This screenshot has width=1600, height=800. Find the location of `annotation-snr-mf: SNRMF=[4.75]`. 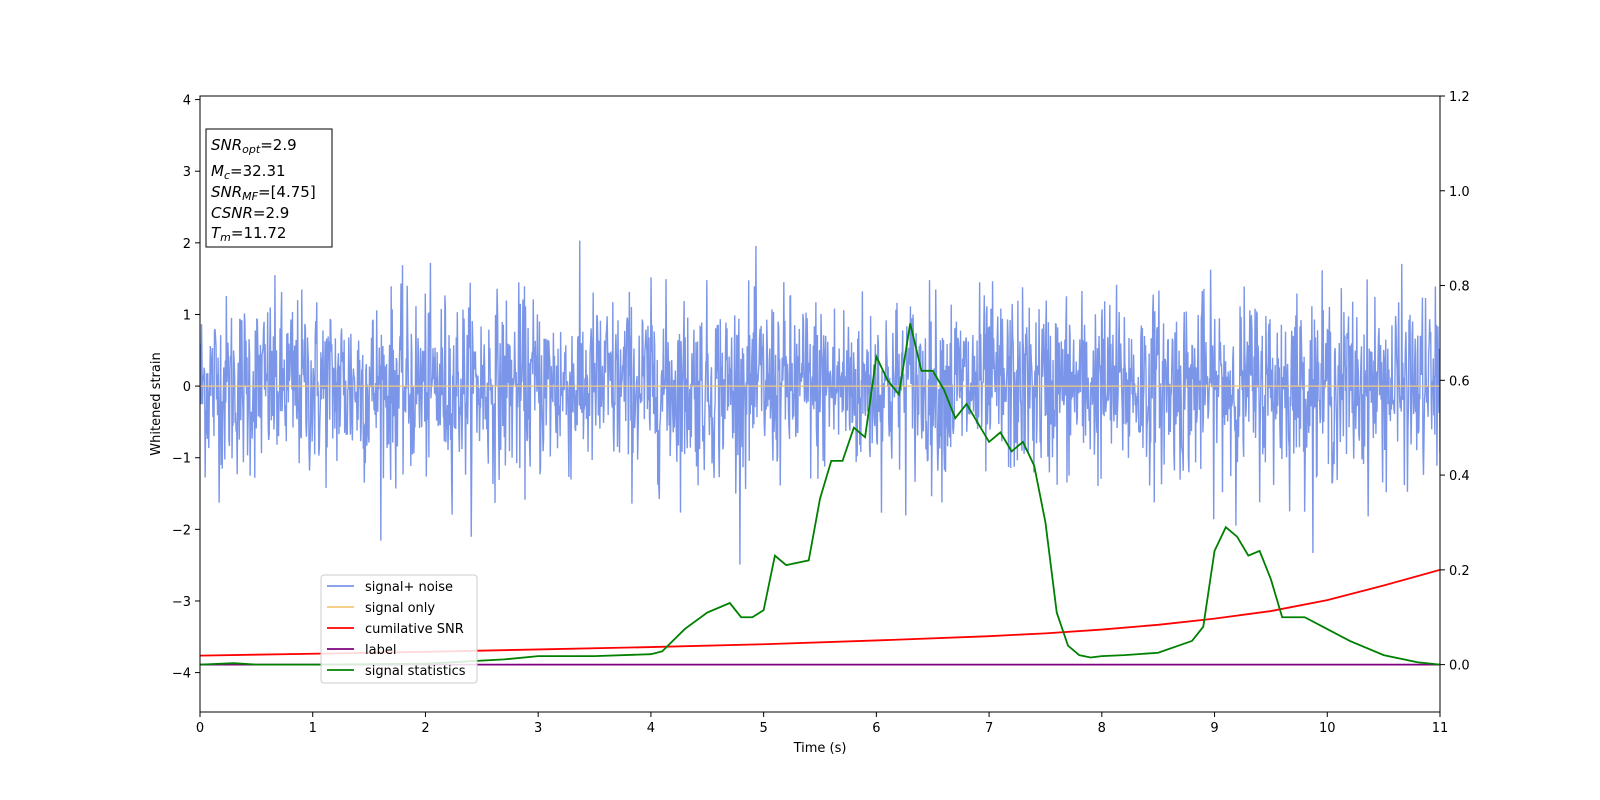

annotation-snr-mf: SNRMF=[4.75] is located at coordinates (263, 193).